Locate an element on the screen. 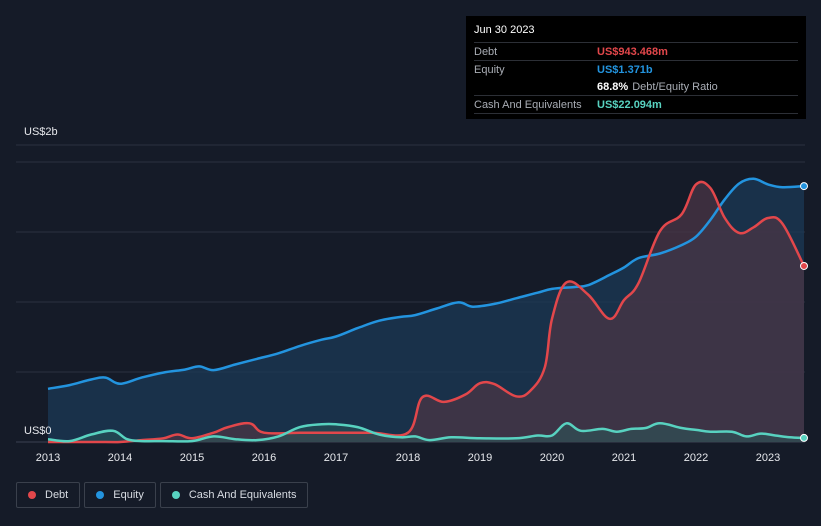 Image resolution: width=821 pixels, height=526 pixels. x-tick-label: 2022 is located at coordinates (696, 458).